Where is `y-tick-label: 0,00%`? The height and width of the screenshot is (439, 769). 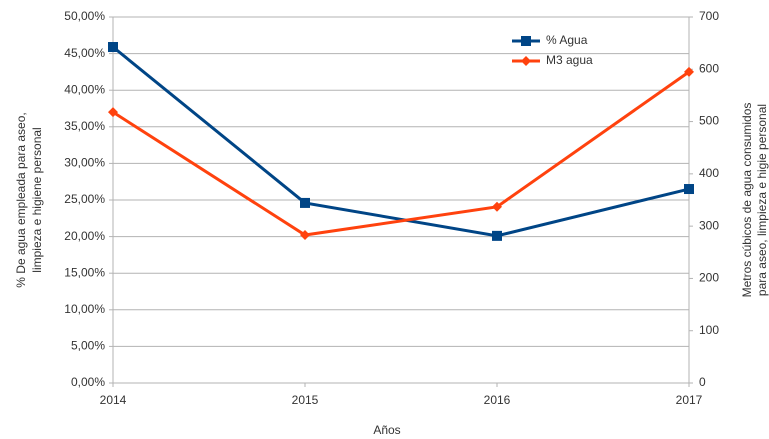 y-tick-label: 0,00% is located at coordinates (88, 382).